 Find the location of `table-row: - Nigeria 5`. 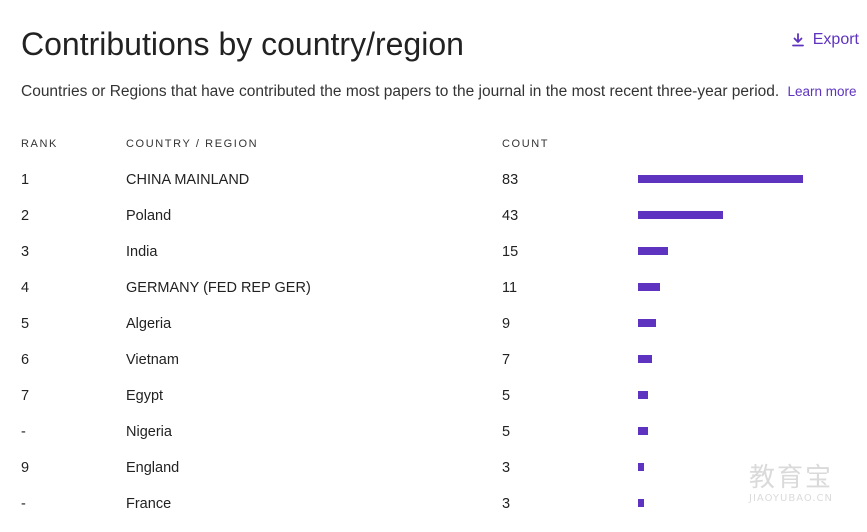

table-row: - Nigeria 5 is located at coordinates (433, 442).